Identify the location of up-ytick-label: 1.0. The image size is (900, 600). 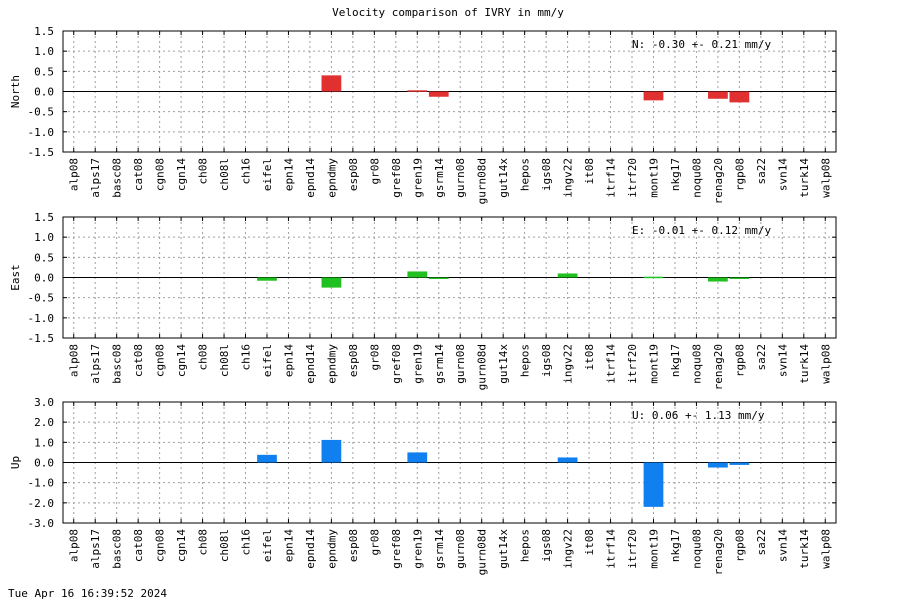
(44, 442).